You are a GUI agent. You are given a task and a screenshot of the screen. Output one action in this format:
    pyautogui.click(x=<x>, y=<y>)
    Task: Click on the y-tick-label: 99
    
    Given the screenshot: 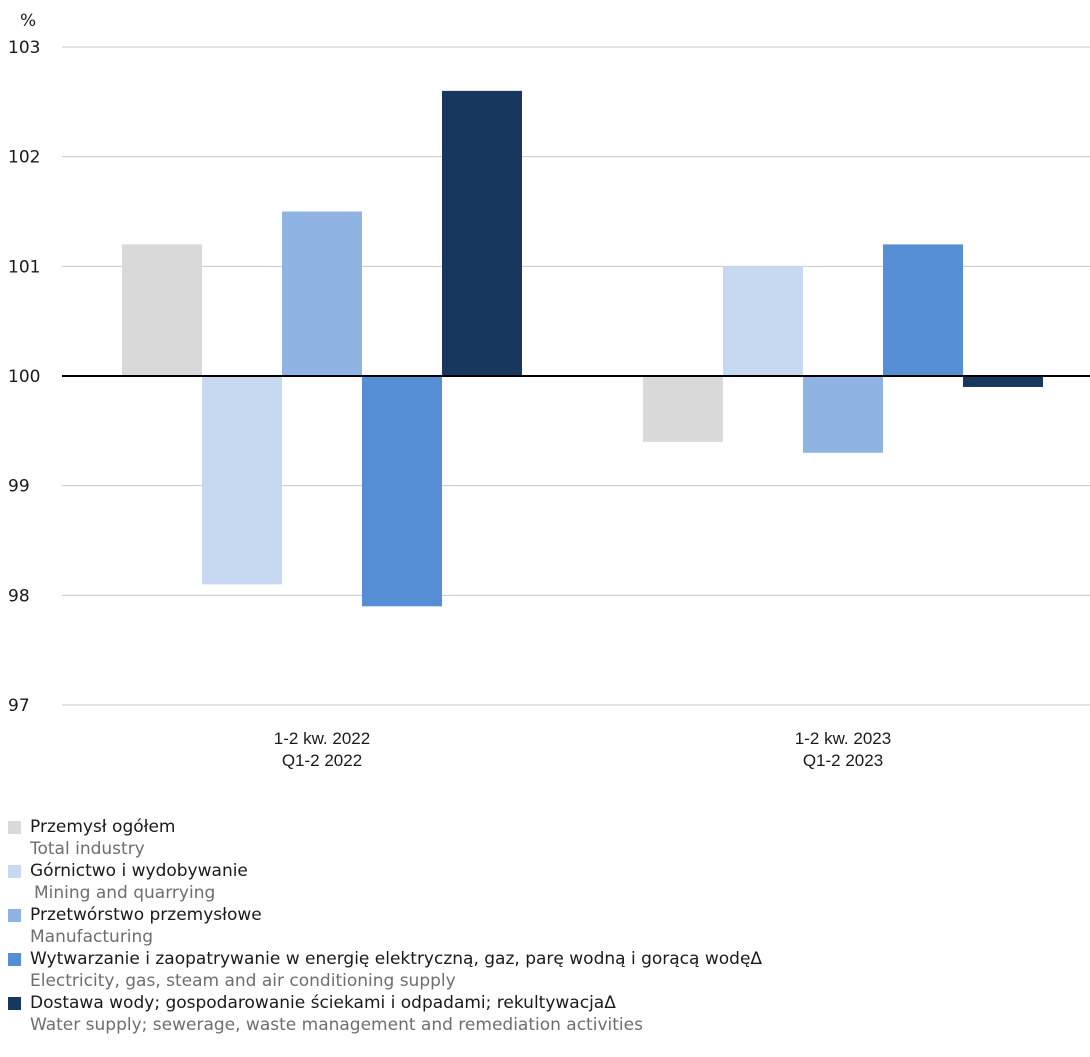 What is the action you would take?
    pyautogui.click(x=19, y=487)
    